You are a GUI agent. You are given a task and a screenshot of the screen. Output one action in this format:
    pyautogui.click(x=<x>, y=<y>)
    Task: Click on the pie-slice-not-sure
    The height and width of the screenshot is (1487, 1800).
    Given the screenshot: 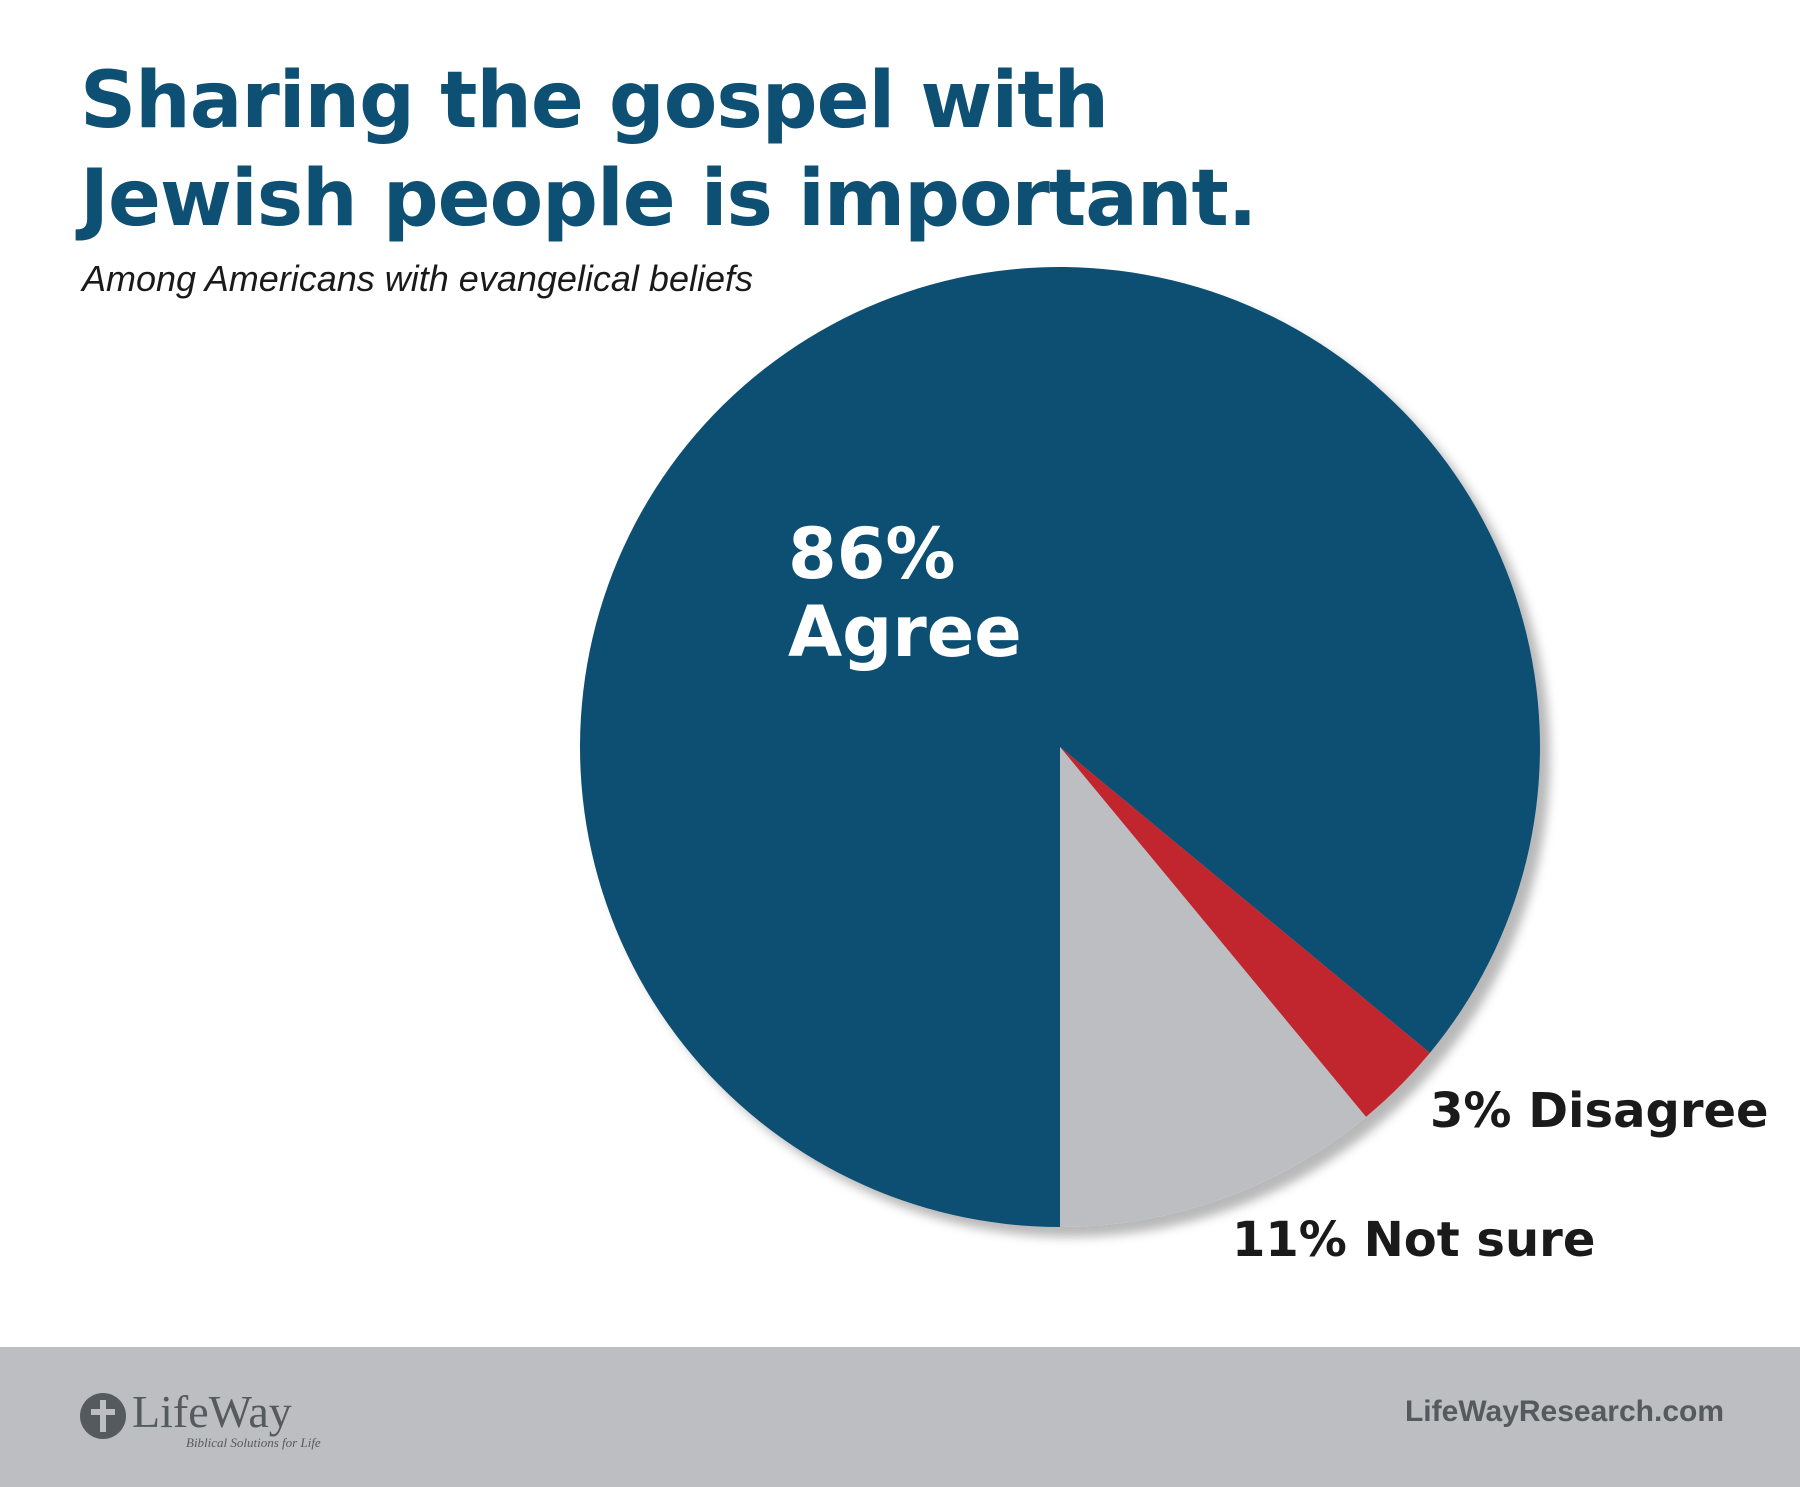 What is the action you would take?
    pyautogui.click(x=1213, y=987)
    